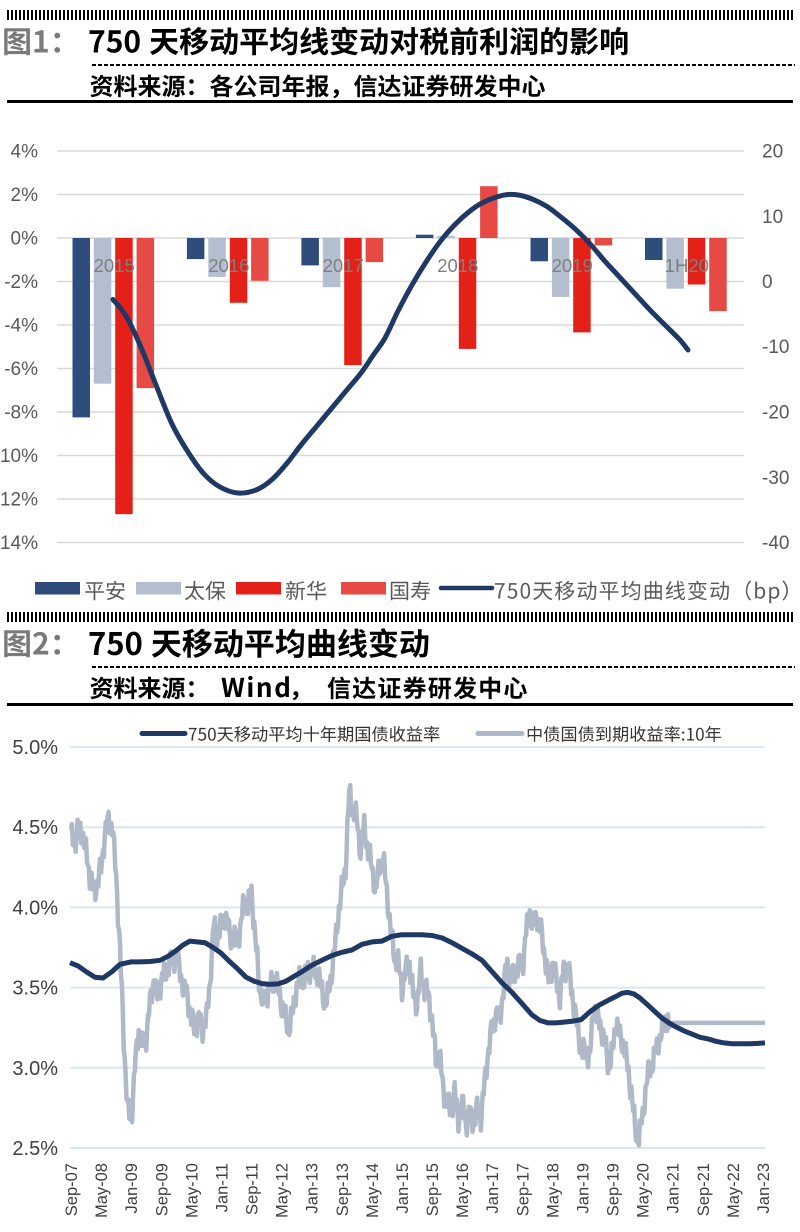  I want to click on svg-text: Sep-17, so click(523, 1189).